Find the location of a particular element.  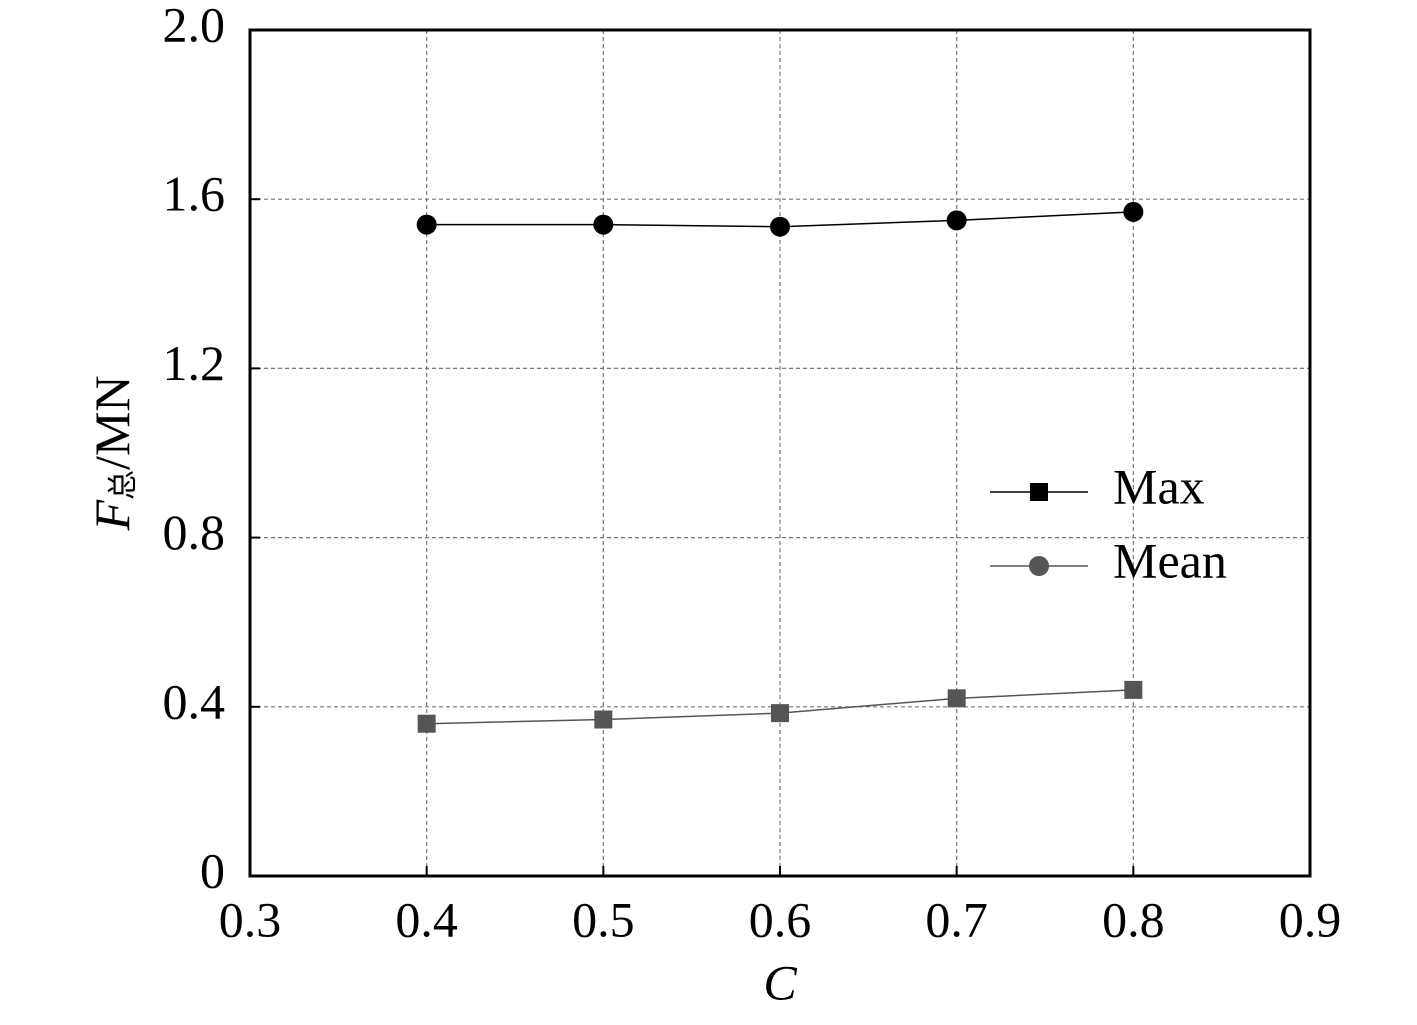

x-tick-label: 0.4 is located at coordinates (426, 919).